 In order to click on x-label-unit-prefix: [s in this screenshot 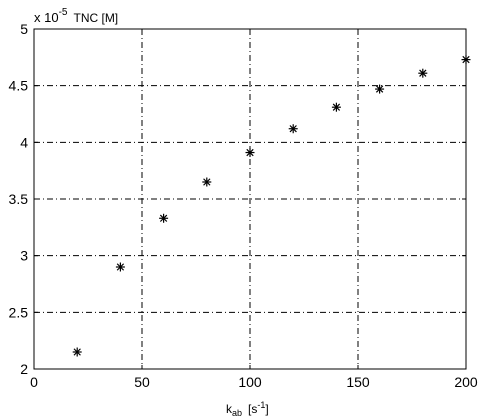, I will do `click(252, 409)`.